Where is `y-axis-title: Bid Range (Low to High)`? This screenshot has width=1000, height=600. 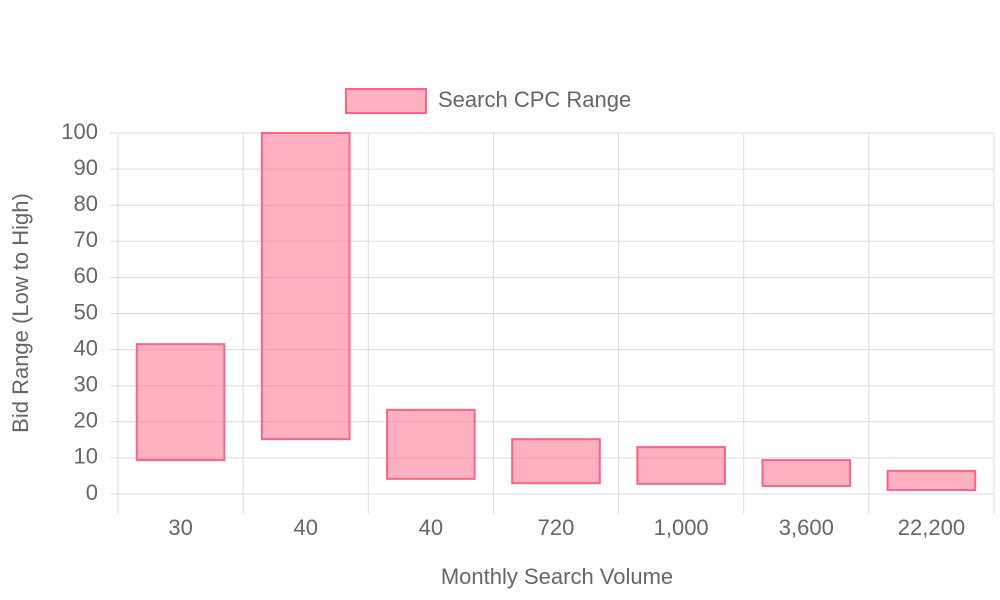
y-axis-title: Bid Range (Low to High) is located at coordinates (20, 313).